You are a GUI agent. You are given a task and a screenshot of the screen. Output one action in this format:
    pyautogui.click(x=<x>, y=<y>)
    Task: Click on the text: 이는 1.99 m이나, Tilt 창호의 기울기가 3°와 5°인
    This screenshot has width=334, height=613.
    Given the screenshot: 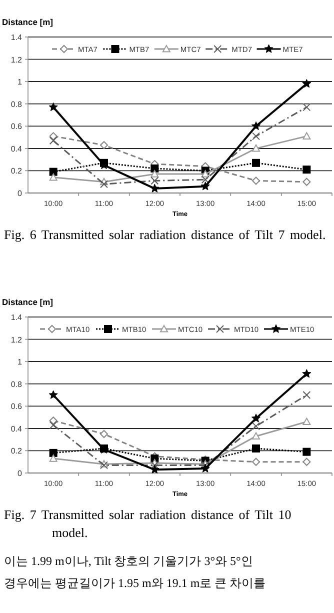 What is the action you would take?
    pyautogui.click(x=128, y=561)
    